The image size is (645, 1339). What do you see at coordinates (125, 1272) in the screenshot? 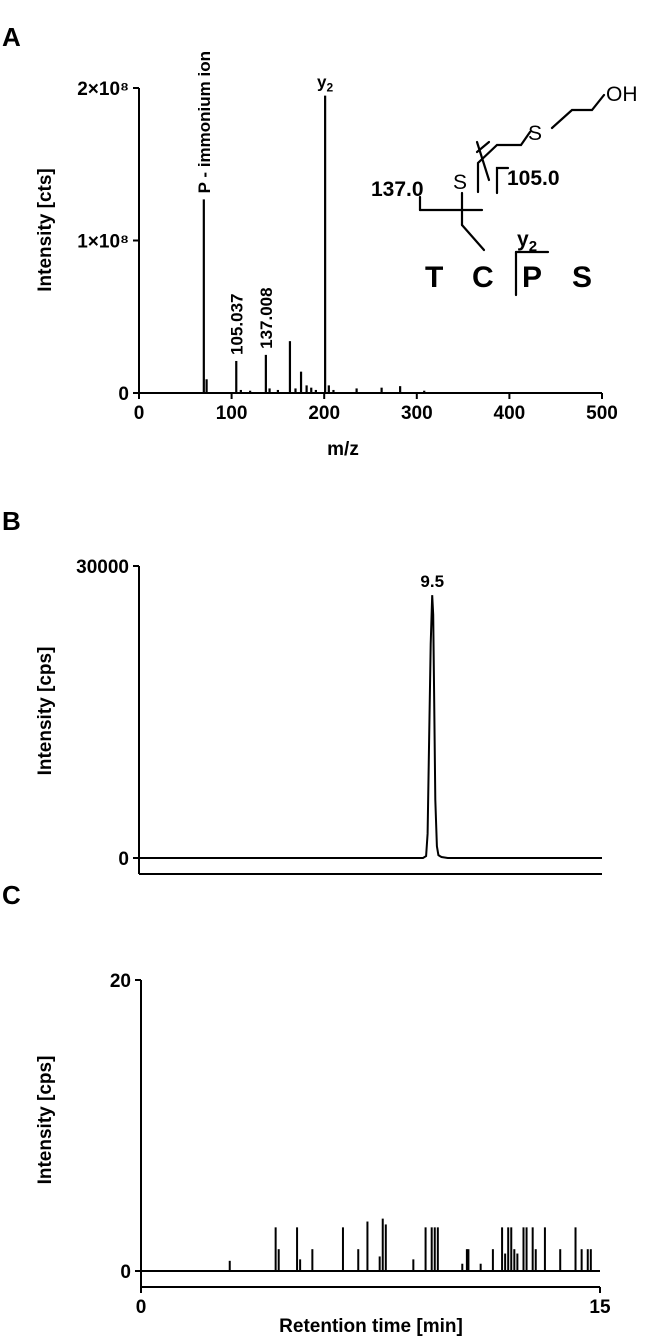
I see `panel-c-y-tick-label: 0` at bounding box center [125, 1272].